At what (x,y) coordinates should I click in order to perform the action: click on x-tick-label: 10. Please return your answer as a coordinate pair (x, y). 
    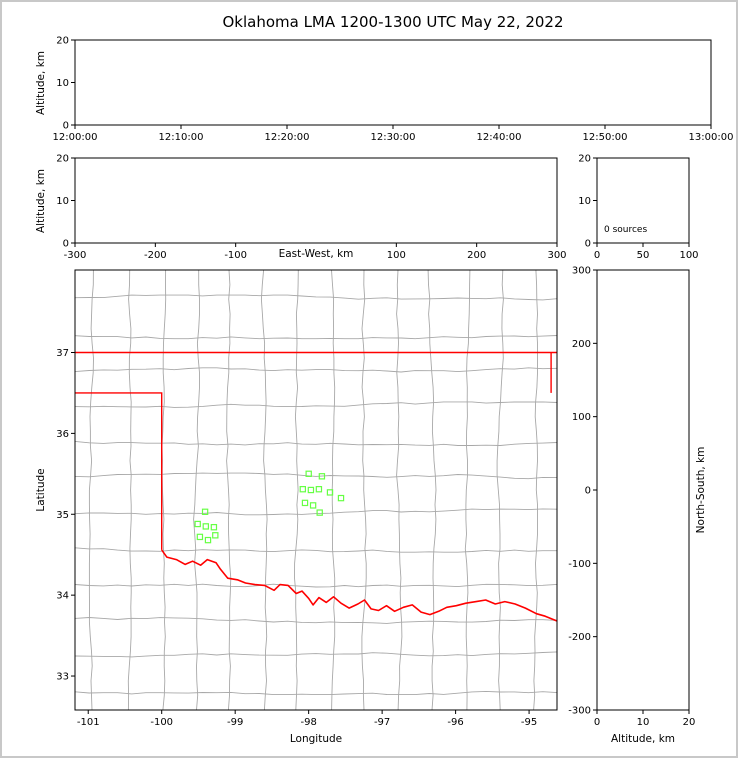
    Looking at the image, I should click on (643, 722).